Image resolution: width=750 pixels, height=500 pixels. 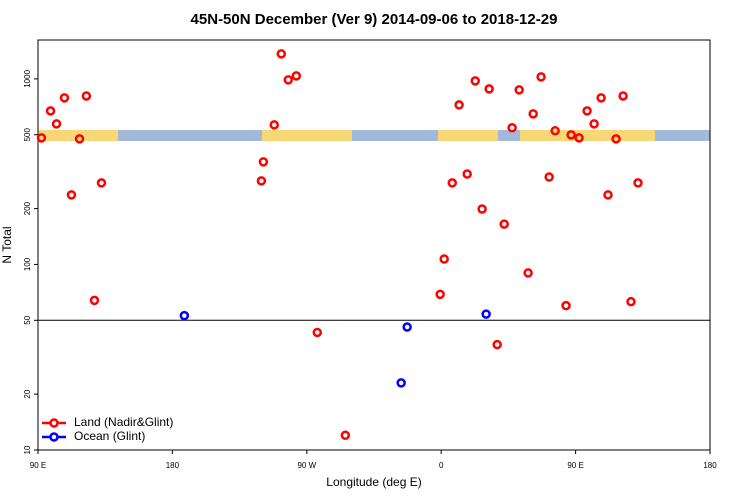 What do you see at coordinates (27, 135) in the screenshot?
I see `y-tick-label: 500` at bounding box center [27, 135].